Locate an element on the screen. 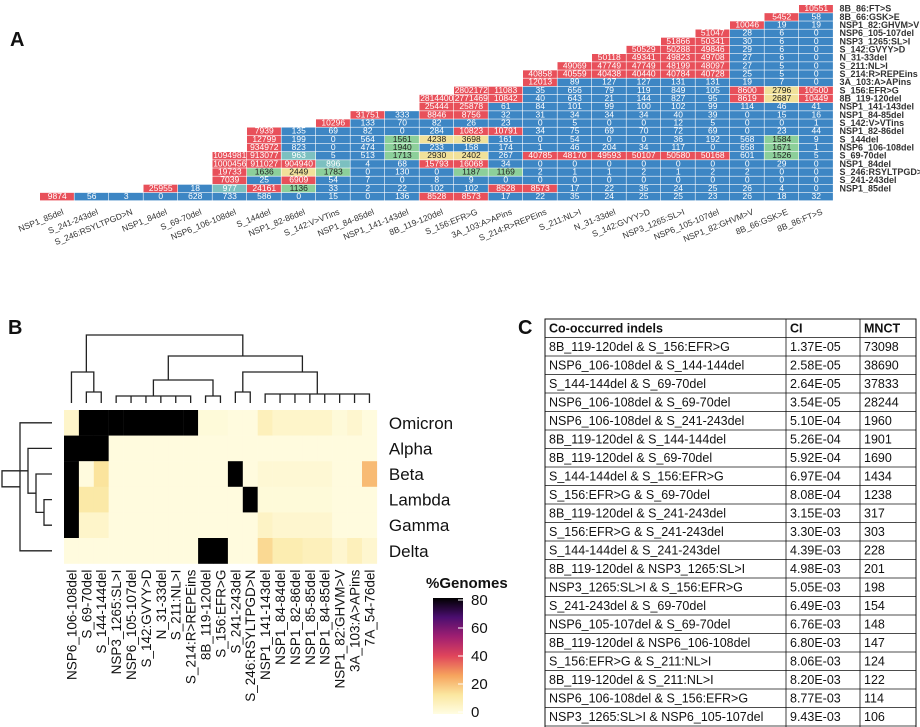 This screenshot has width=920, height=727. indel-label: S_69-70del is located at coordinates (86, 604).